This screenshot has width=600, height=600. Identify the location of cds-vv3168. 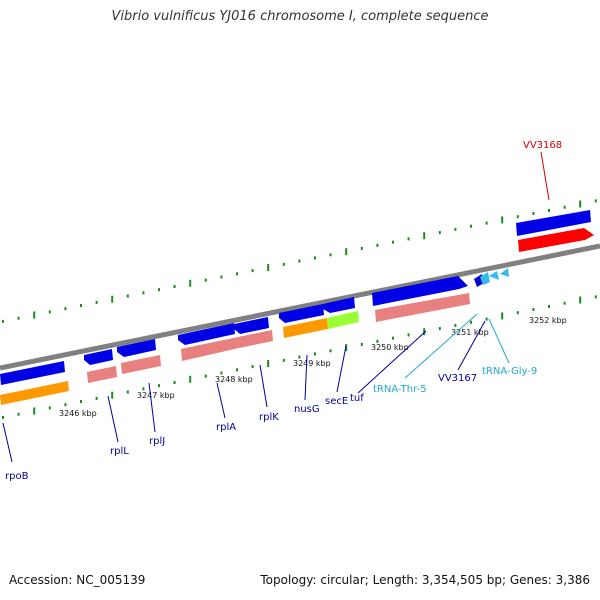
(556, 240).